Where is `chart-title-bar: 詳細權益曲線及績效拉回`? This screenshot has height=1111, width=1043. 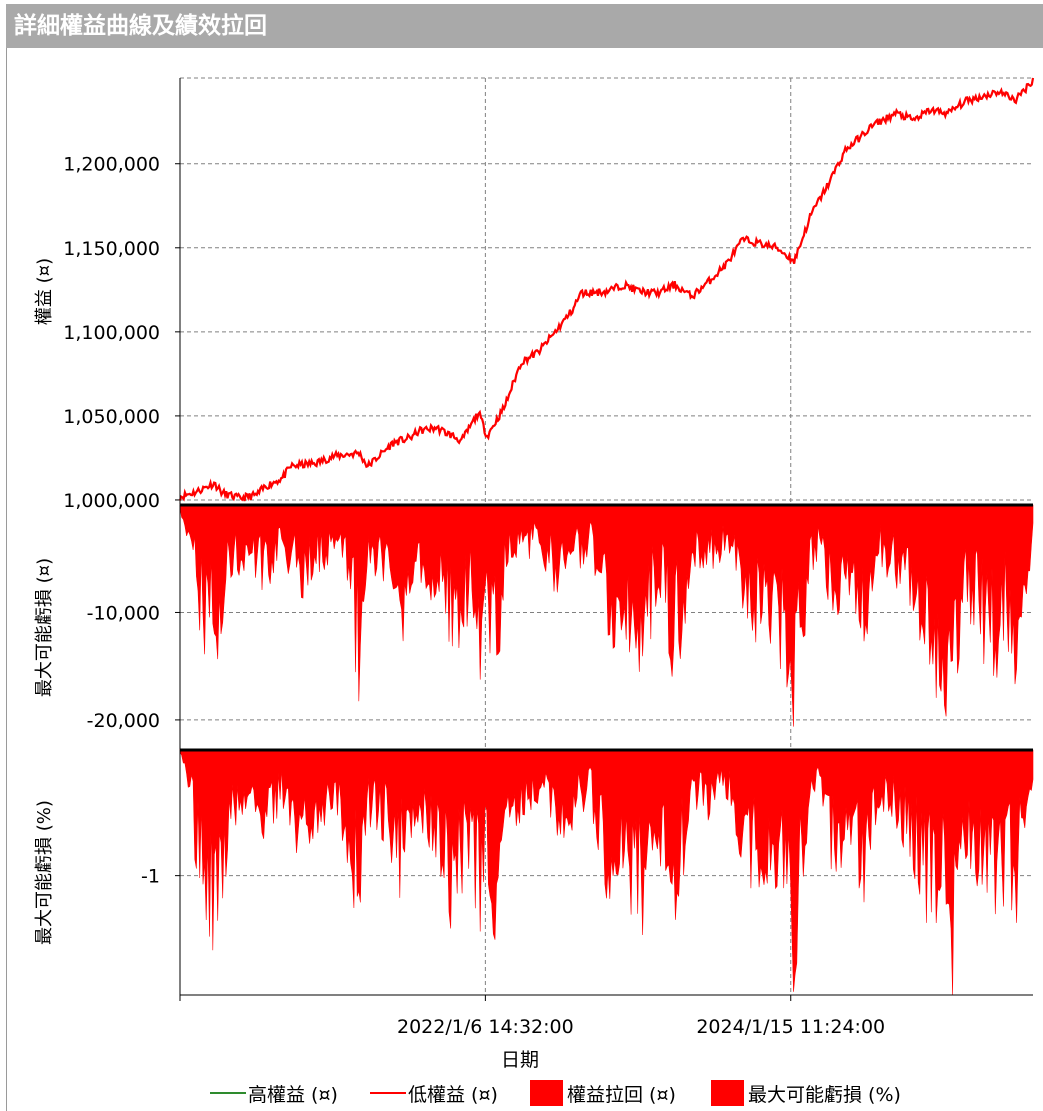
chart-title-bar: 詳細權益曲線及績效拉回 is located at coordinates (524, 26).